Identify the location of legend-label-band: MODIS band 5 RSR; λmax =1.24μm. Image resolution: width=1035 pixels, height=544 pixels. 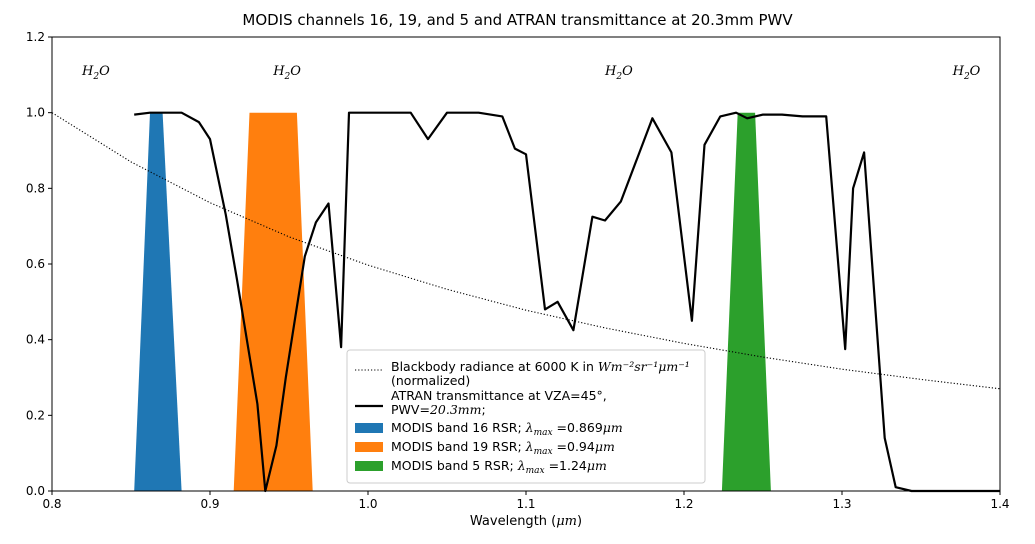
(499, 467).